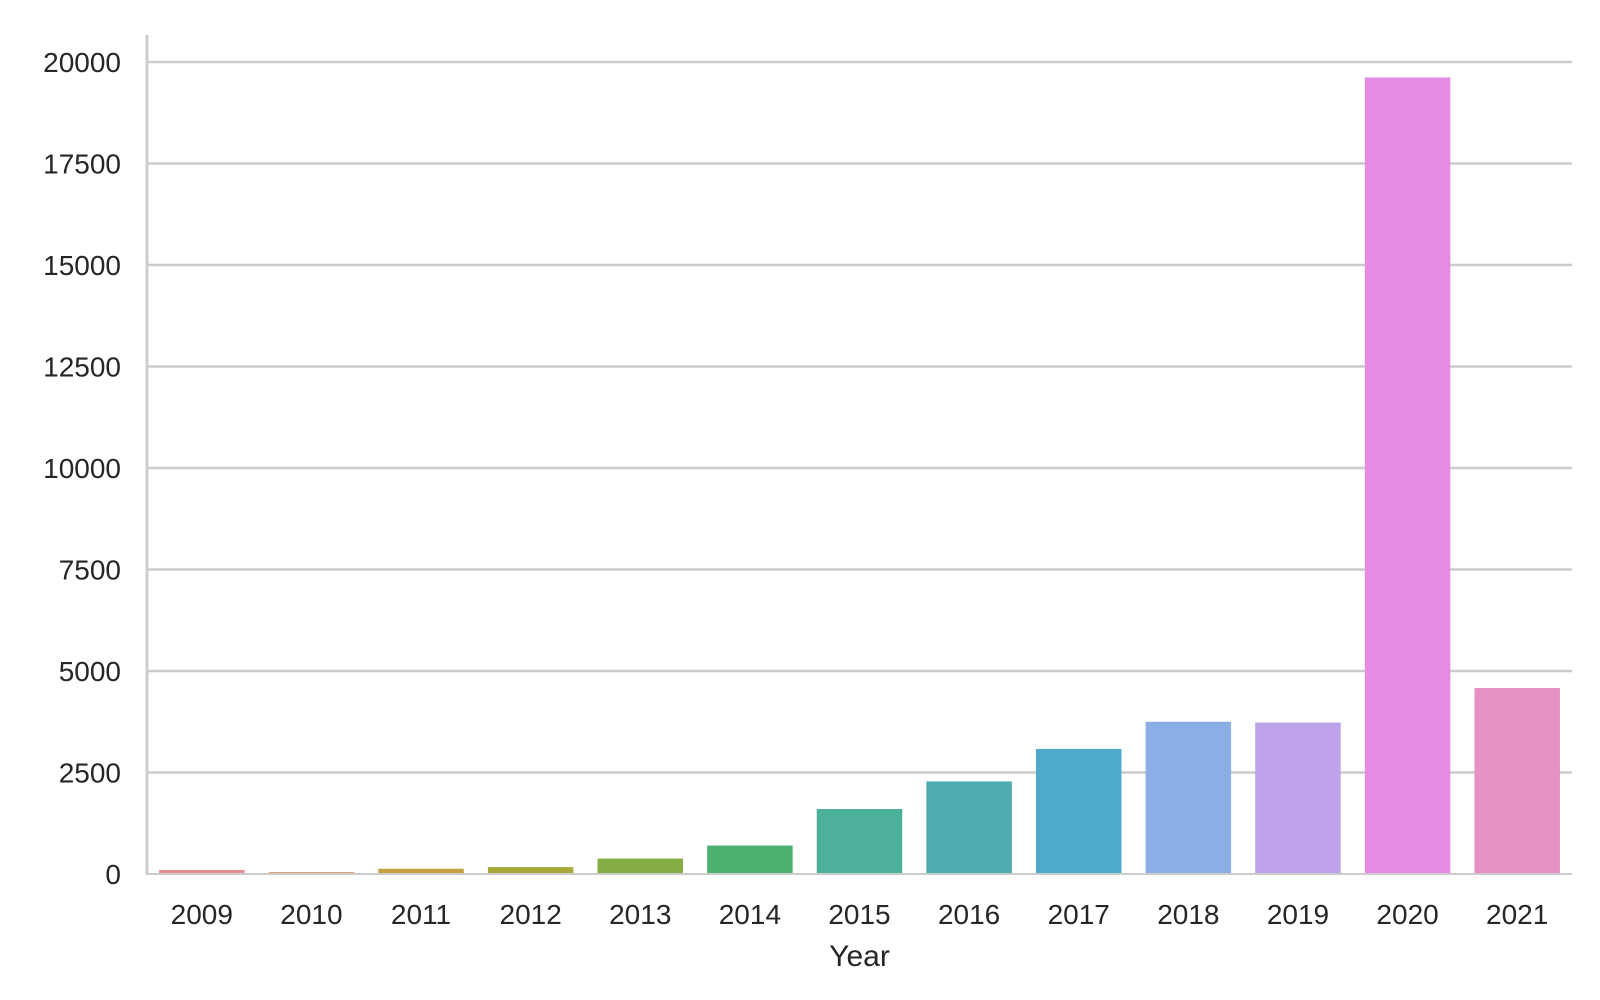 This screenshot has width=1600, height=1000. I want to click on x-tick-label: 2014, so click(750, 914).